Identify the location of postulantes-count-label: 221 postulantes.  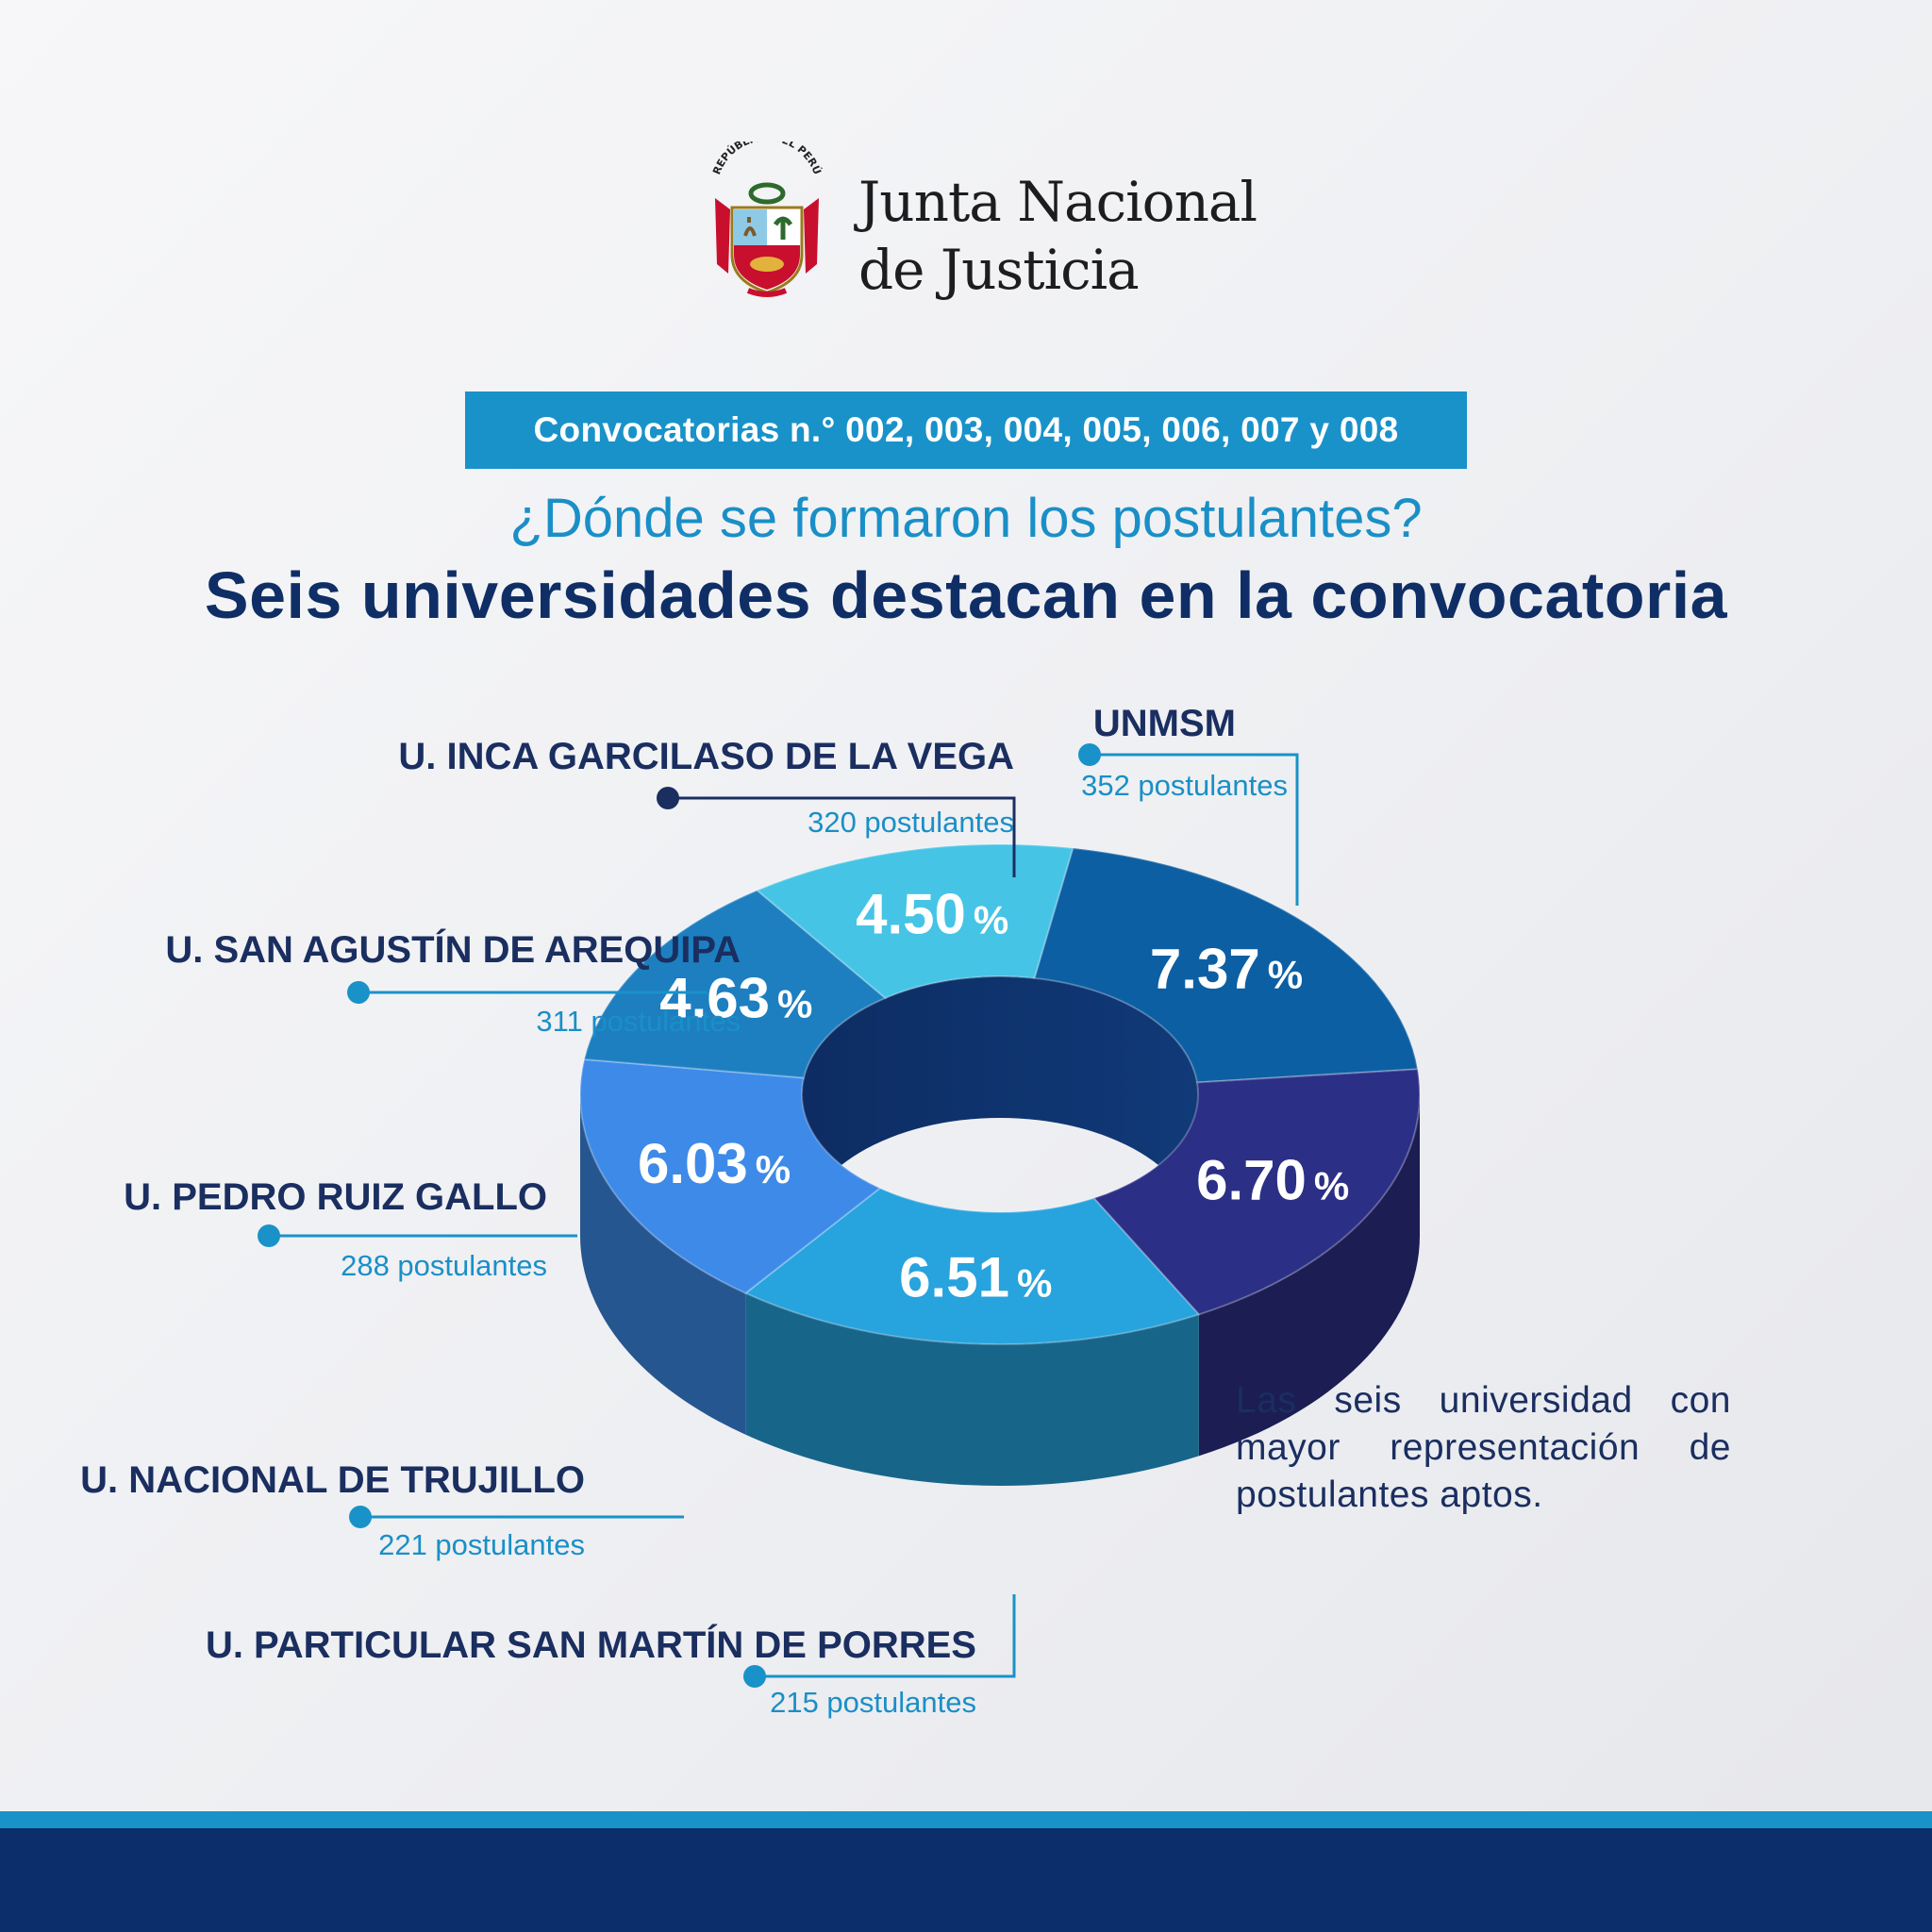
(481, 1545).